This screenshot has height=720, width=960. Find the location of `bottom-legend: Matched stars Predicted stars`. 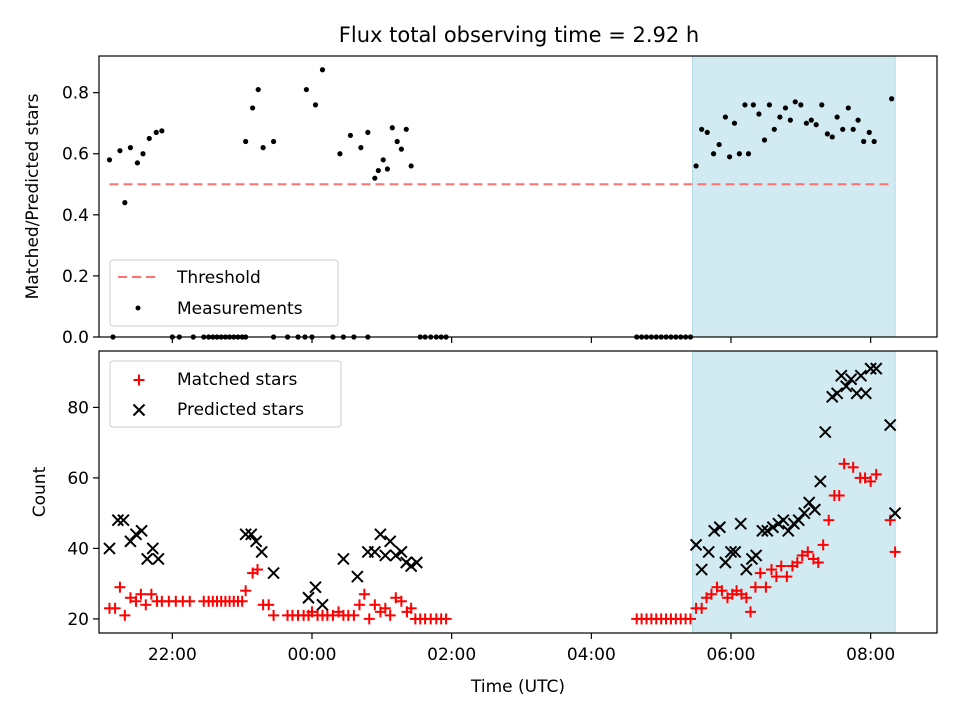

bottom-legend: Matched stars Predicted stars is located at coordinates (225, 394).